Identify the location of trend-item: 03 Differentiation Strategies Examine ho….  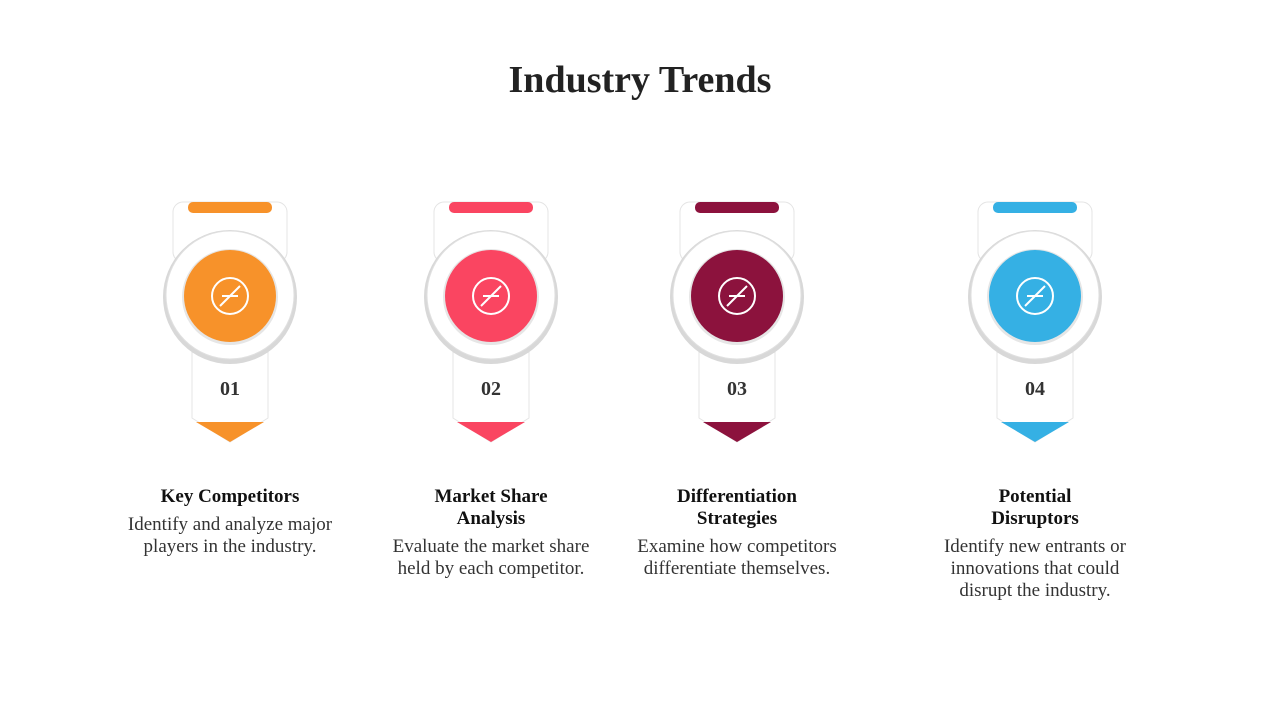
(737, 390).